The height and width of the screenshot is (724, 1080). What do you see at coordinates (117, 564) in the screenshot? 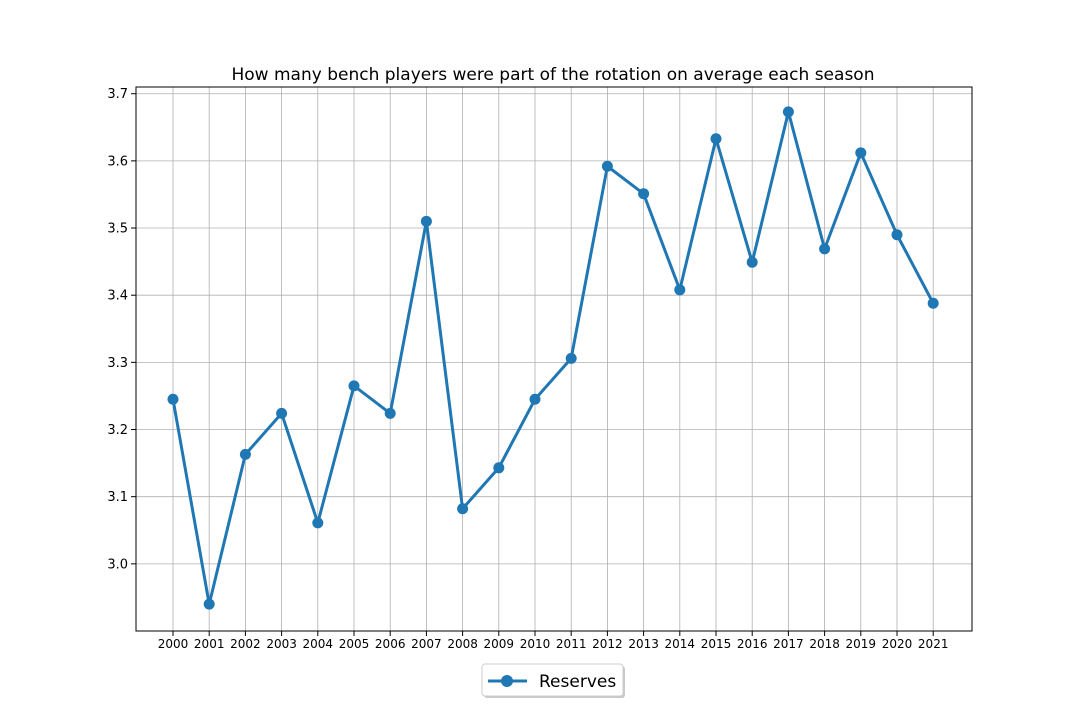
I see `y-tick-label: 3.0` at bounding box center [117, 564].